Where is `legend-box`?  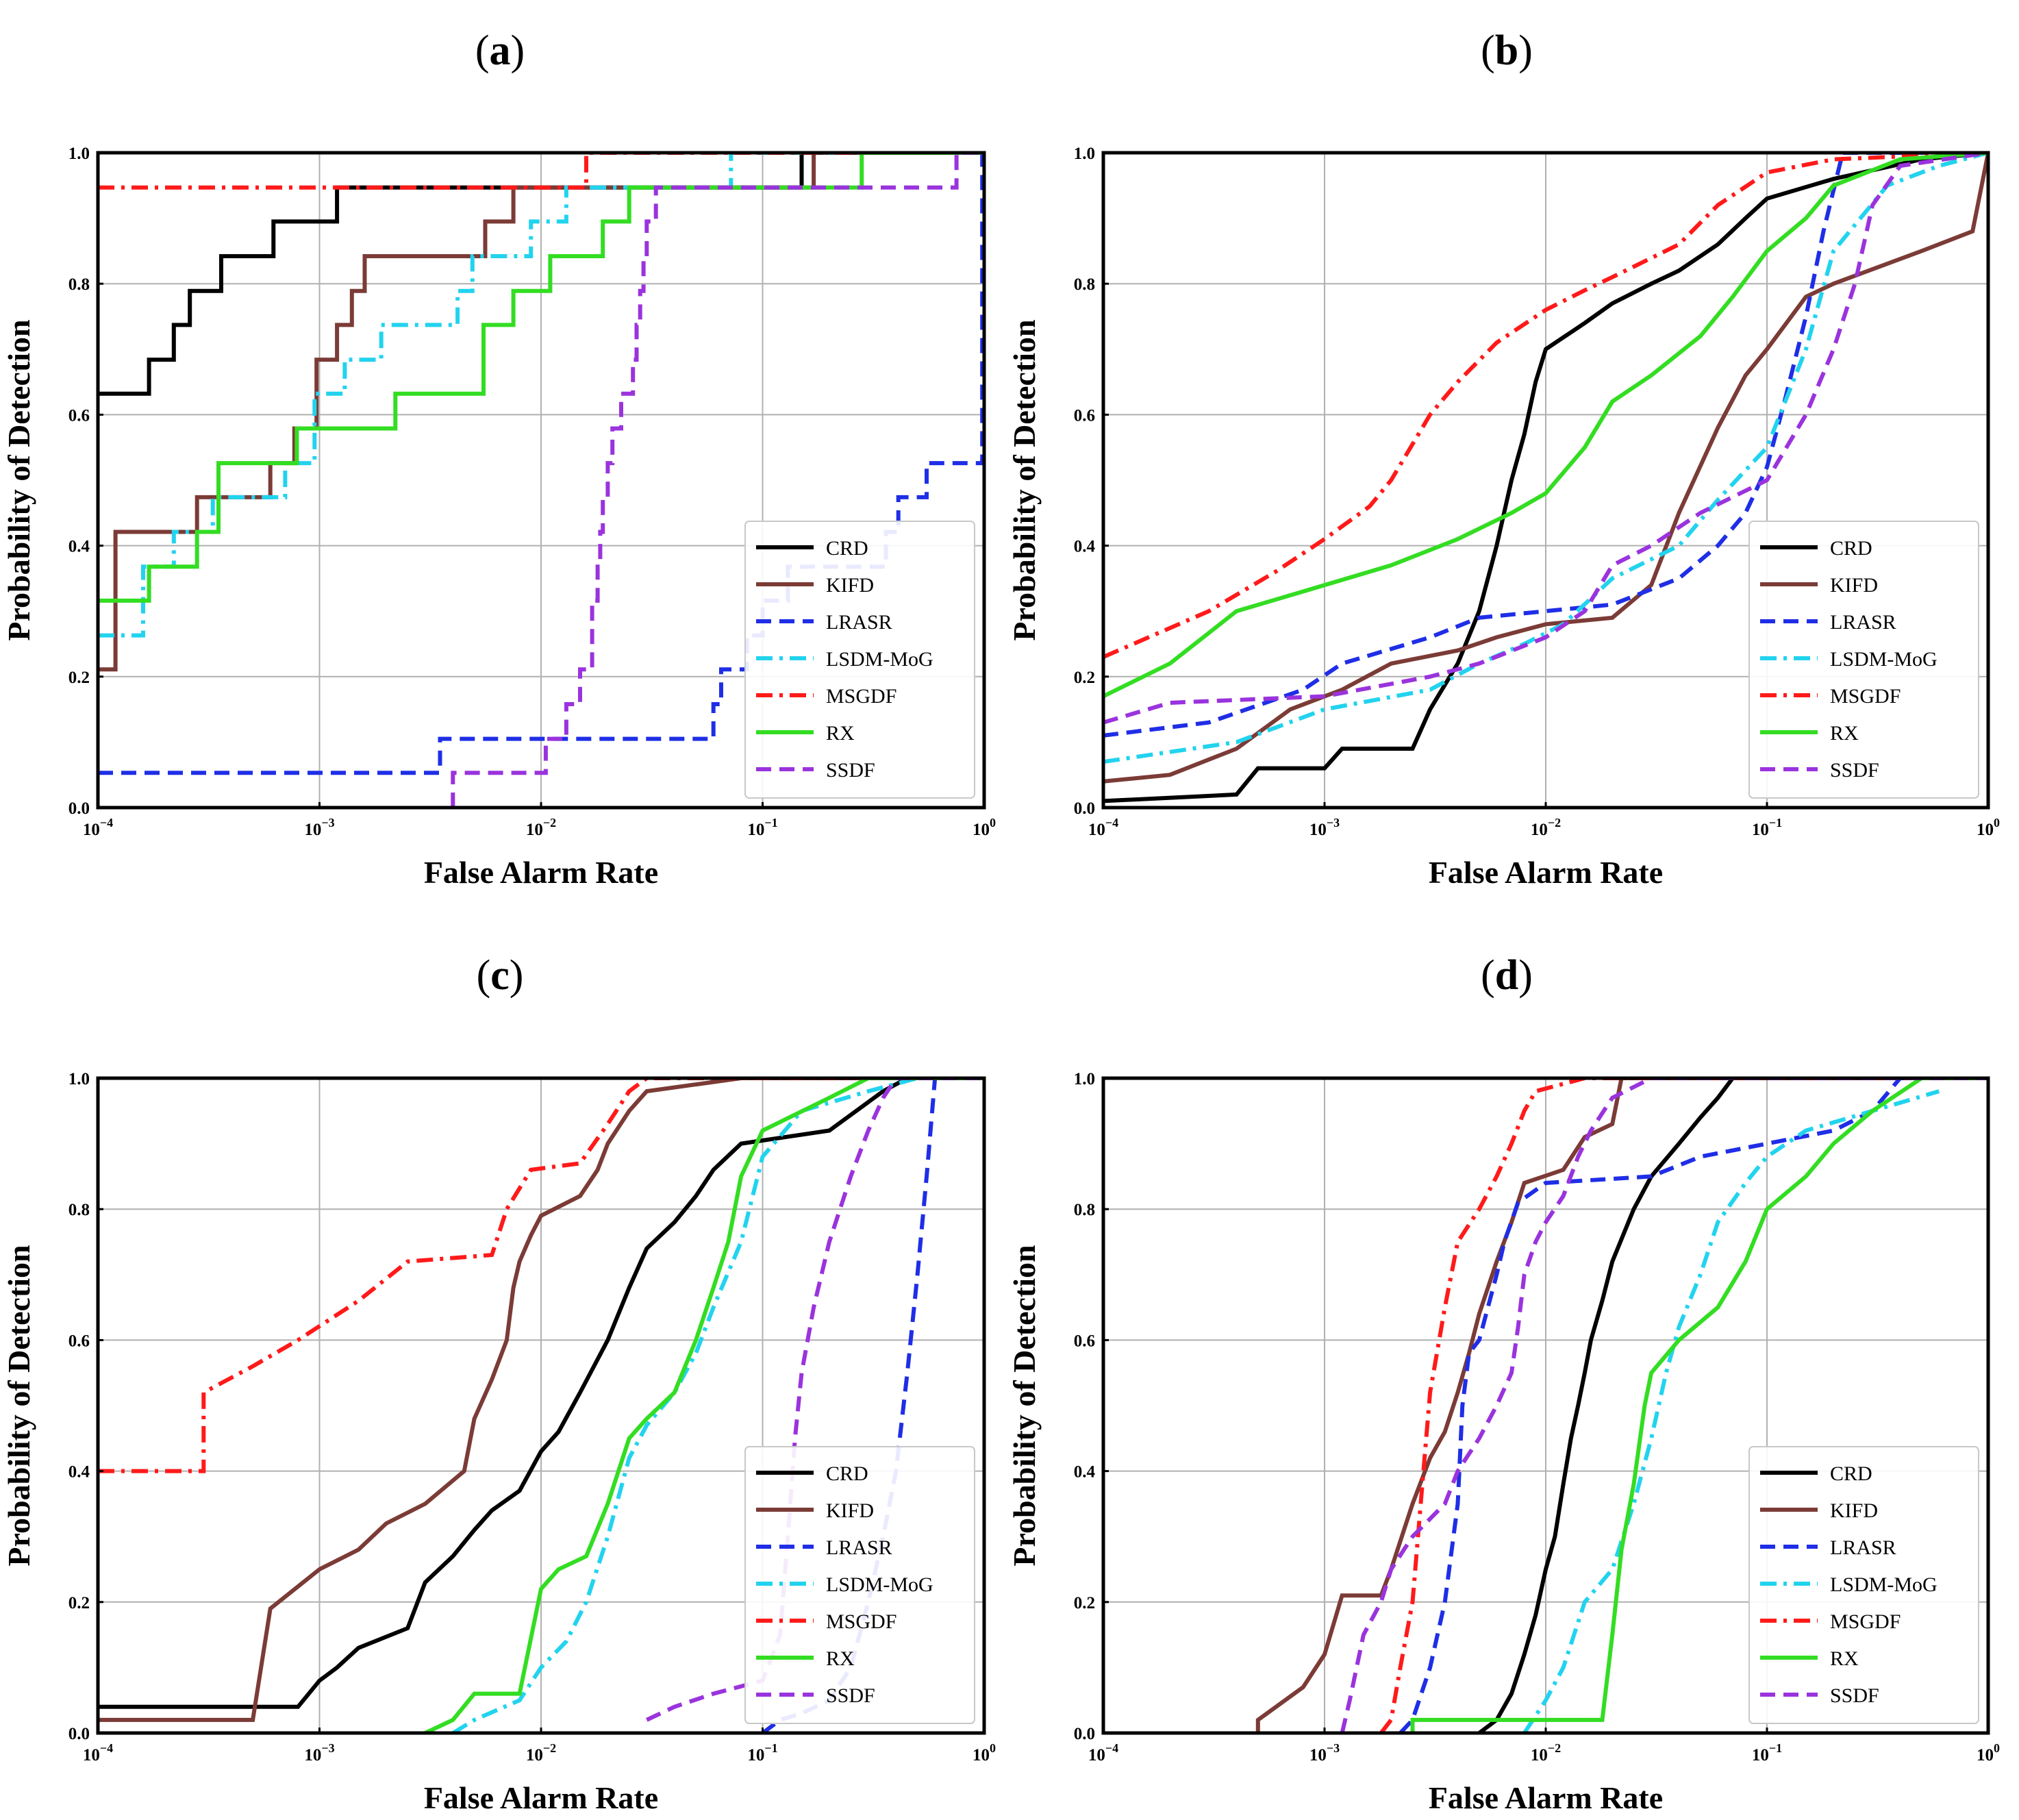 legend-box is located at coordinates (859, 660).